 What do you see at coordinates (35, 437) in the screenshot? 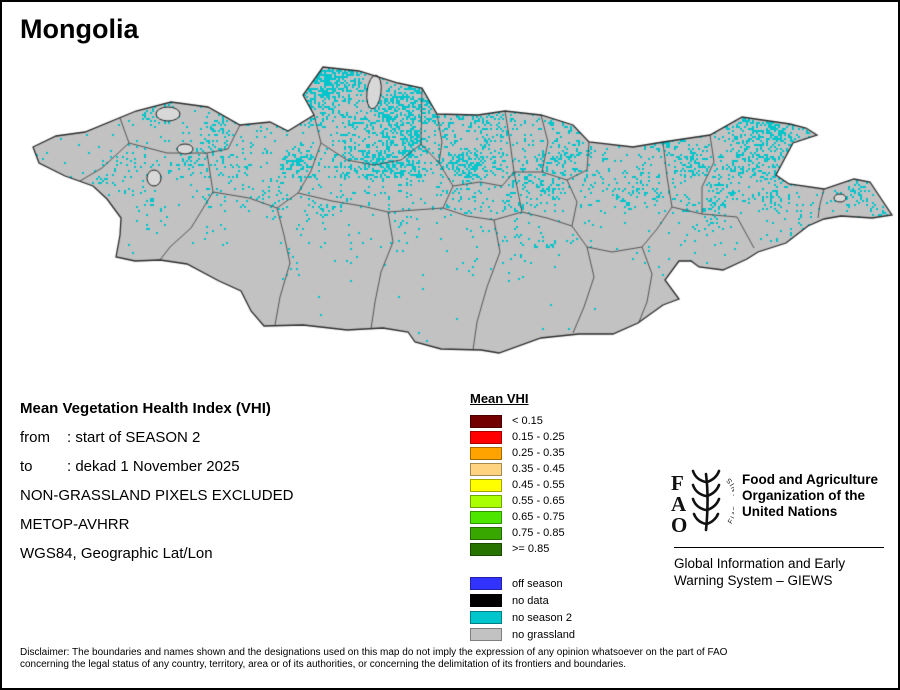
I see `from-label: from` at bounding box center [35, 437].